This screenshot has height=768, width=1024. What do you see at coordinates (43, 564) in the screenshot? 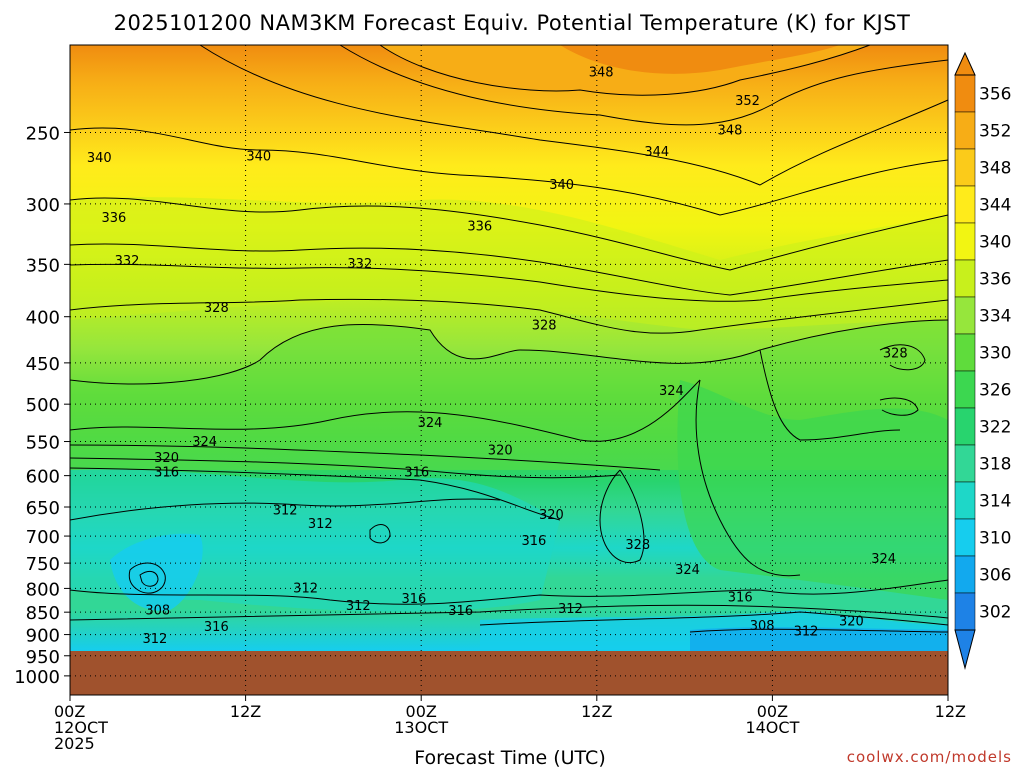
I see `y-tick-label: 750` at bounding box center [43, 564].